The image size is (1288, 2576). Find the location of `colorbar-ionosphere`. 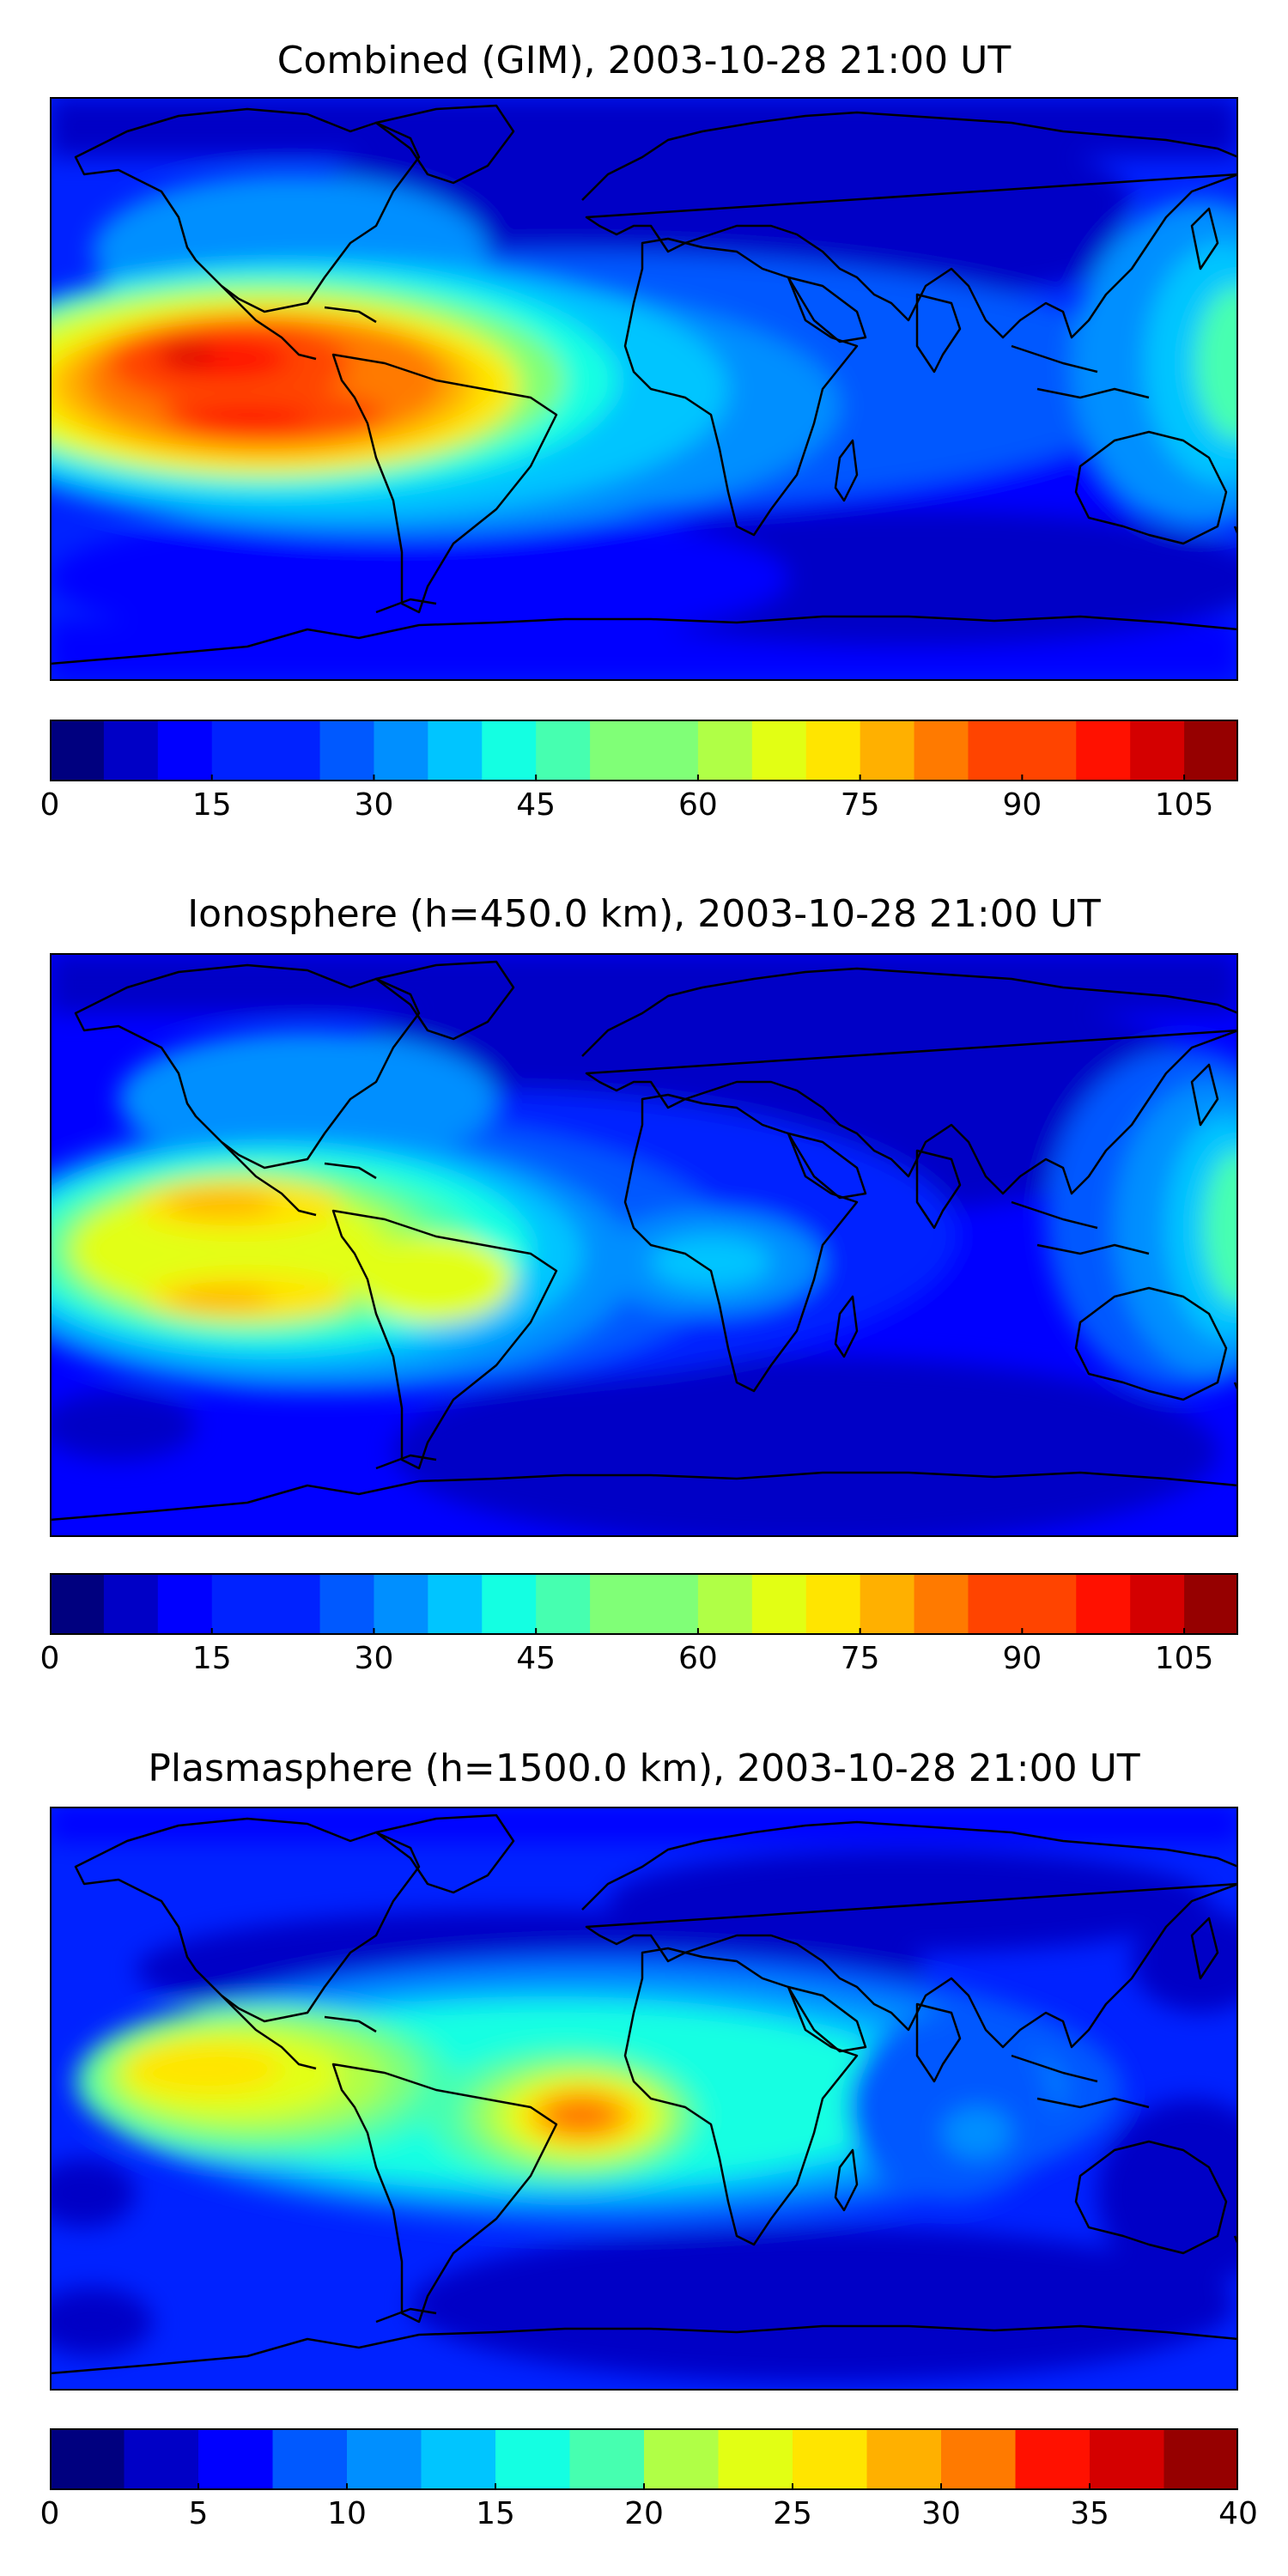

colorbar-ionosphere is located at coordinates (644, 1604).